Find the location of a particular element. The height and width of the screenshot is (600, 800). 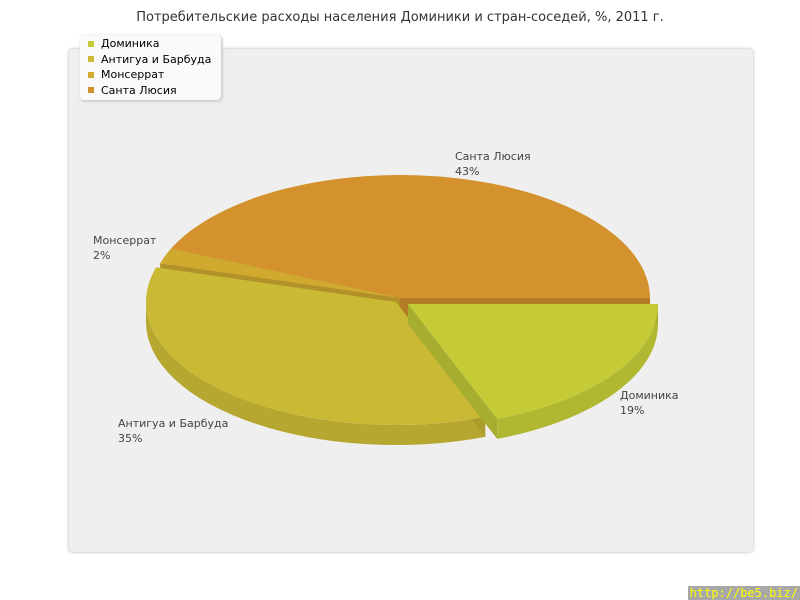

legend-item: Доминика is located at coordinates (149, 44).